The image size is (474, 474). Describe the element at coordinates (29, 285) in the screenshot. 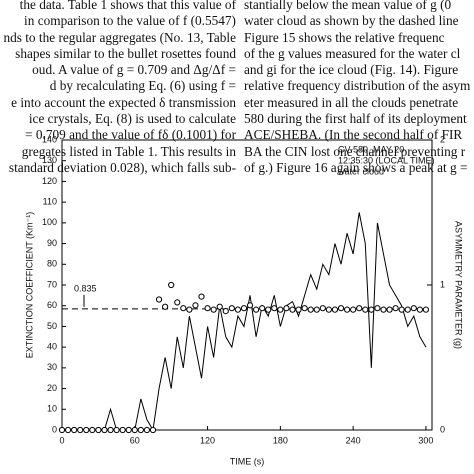

I see `y-axis-label: EXTINCTION COEFFICIENT (Km⁻¹)` at that location.